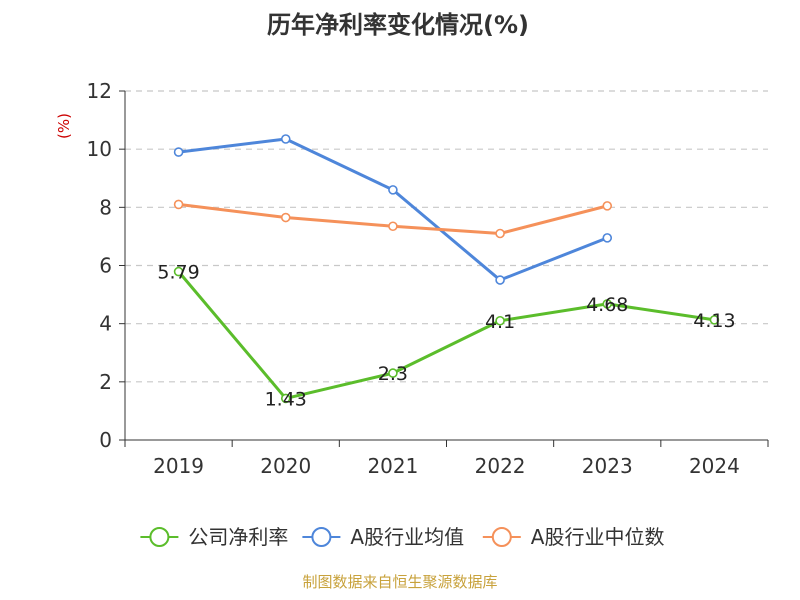 Image resolution: width=800 pixels, height=600 pixels. What do you see at coordinates (407, 537) in the screenshot?
I see `legend-label: A股行业均值` at bounding box center [407, 537].